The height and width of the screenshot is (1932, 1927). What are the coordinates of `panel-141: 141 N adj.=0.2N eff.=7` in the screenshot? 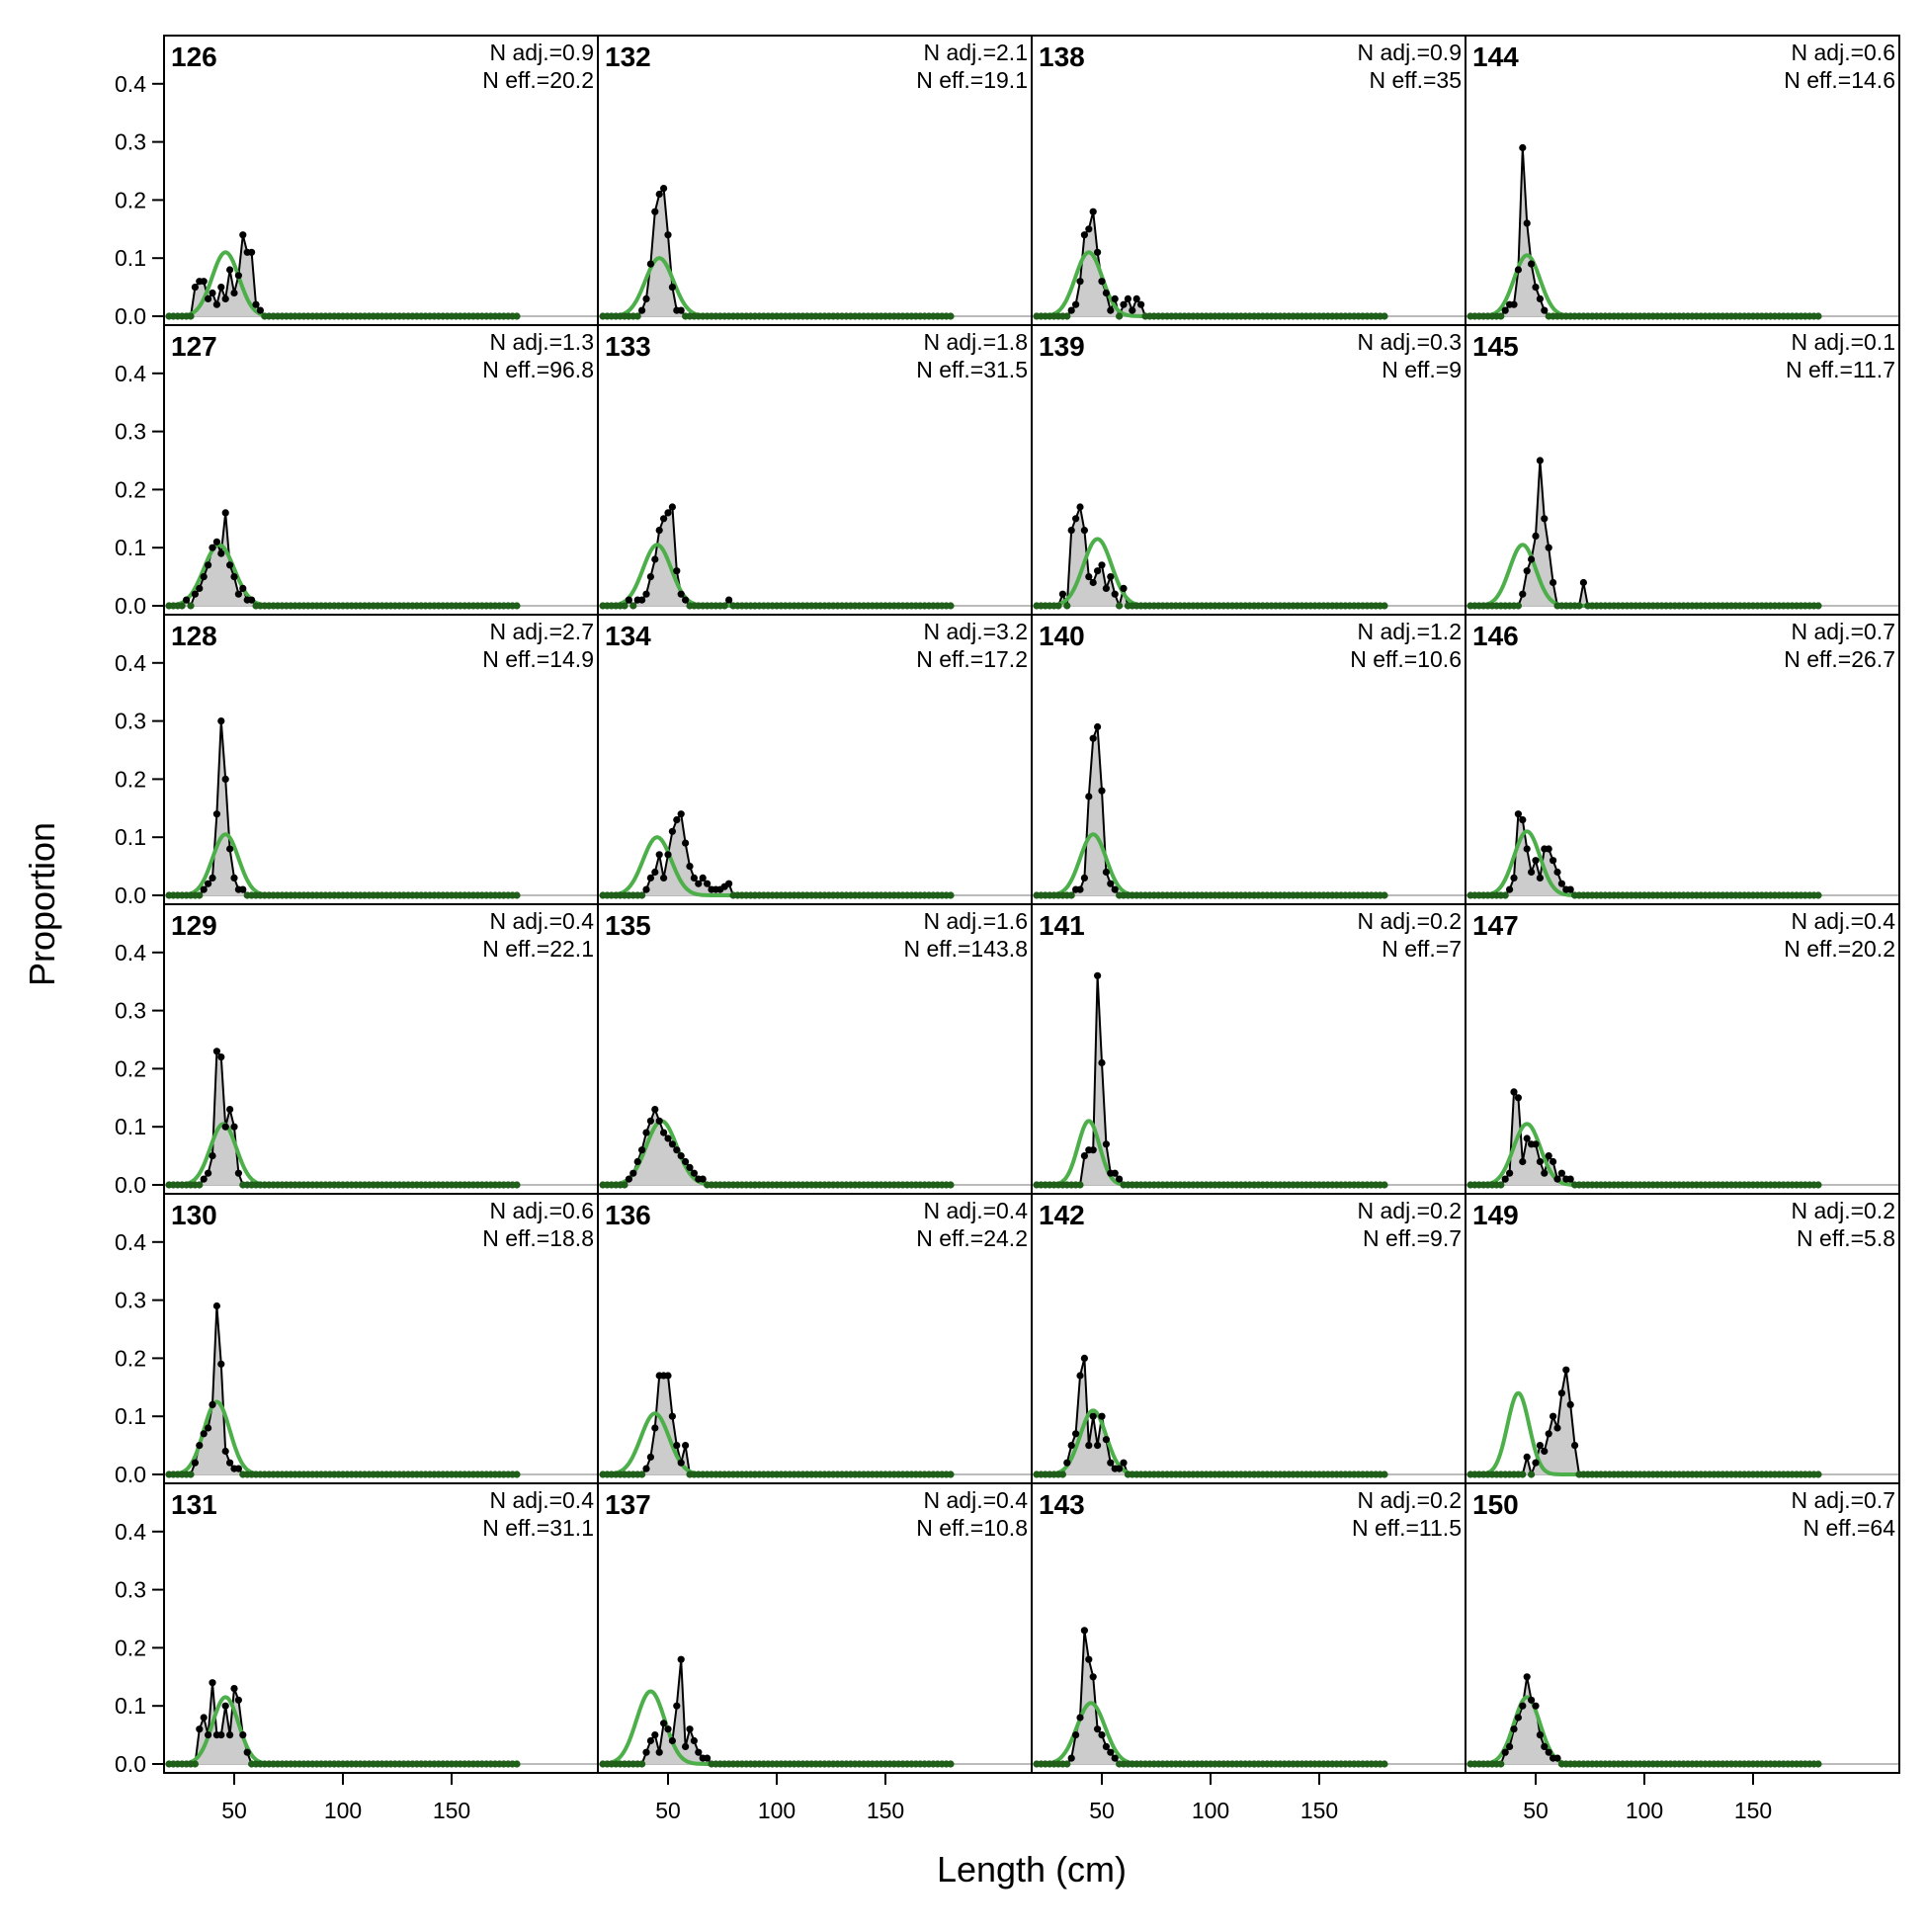 It's located at (1249, 1049).